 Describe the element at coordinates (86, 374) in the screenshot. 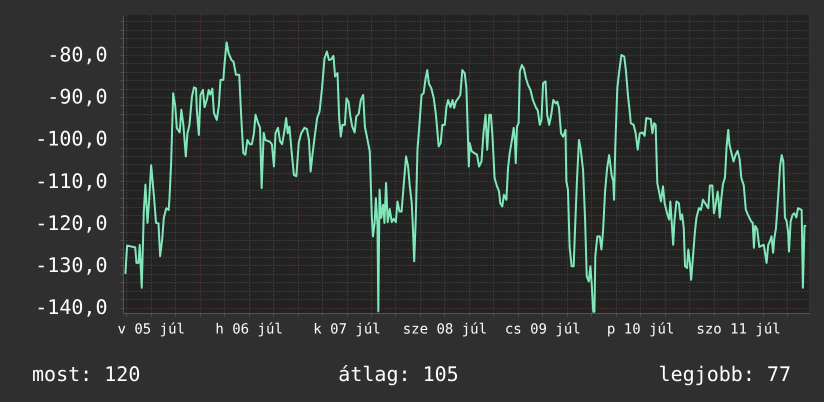

I see `text: most: 120` at that location.